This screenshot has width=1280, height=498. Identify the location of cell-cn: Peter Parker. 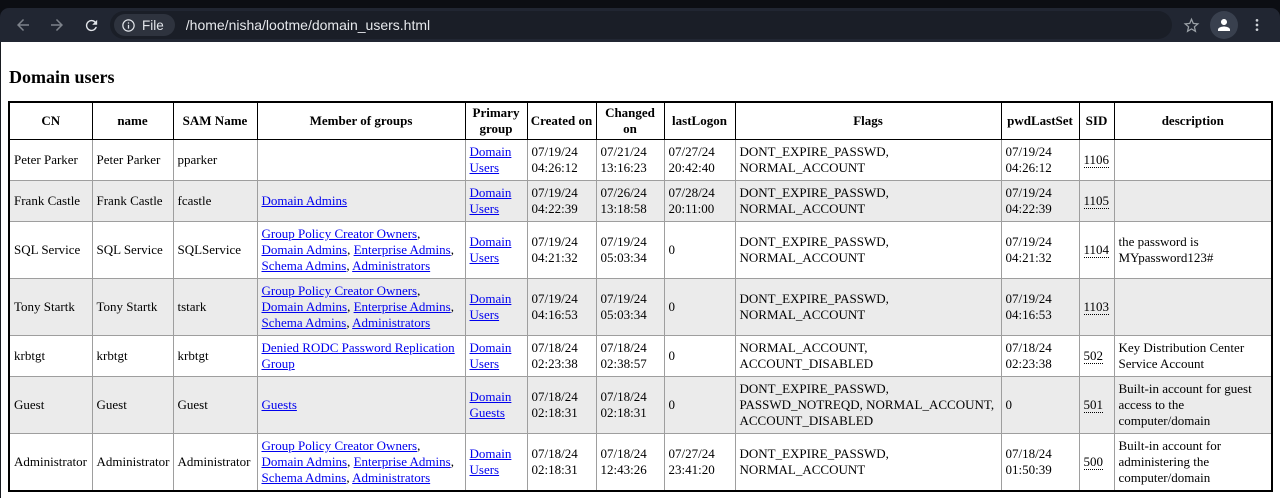
(50, 160).